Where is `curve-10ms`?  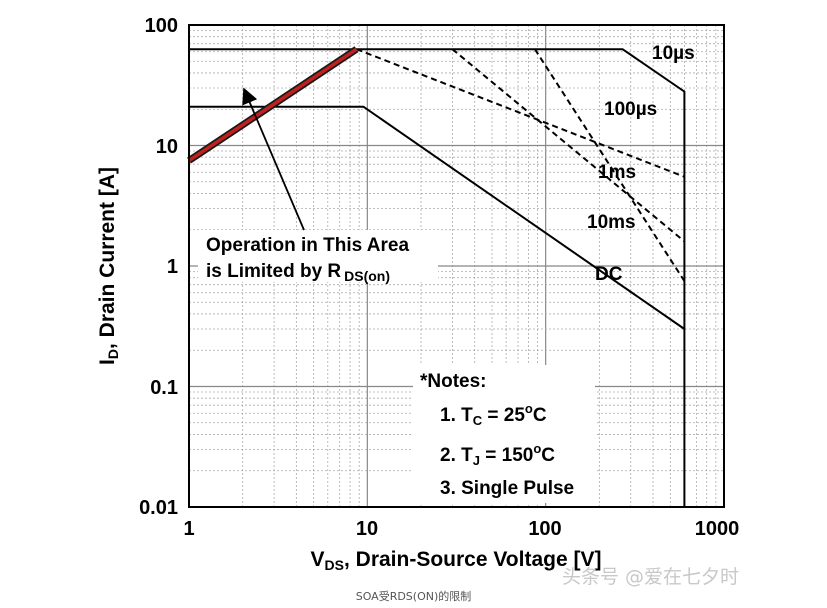
curve-10ms is located at coordinates (610, 165).